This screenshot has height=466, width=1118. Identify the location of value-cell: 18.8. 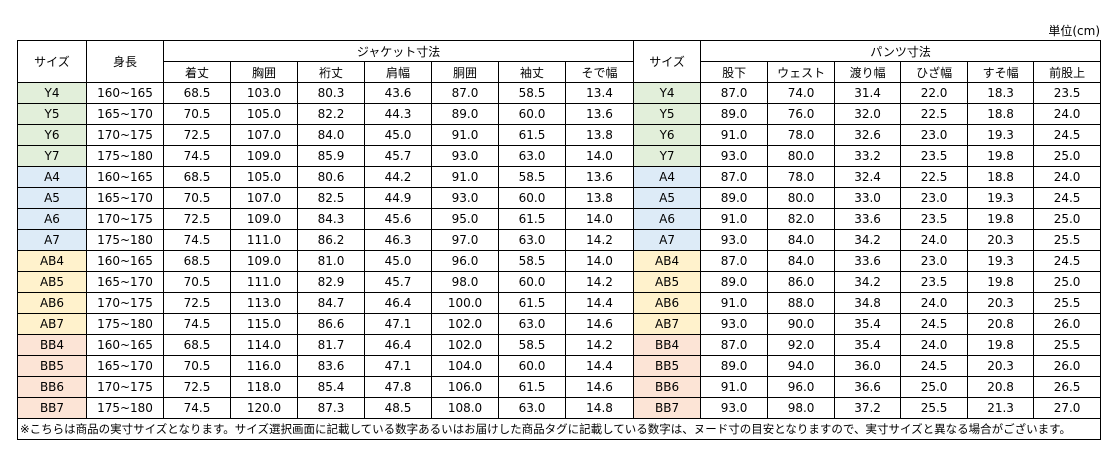
(1001, 114).